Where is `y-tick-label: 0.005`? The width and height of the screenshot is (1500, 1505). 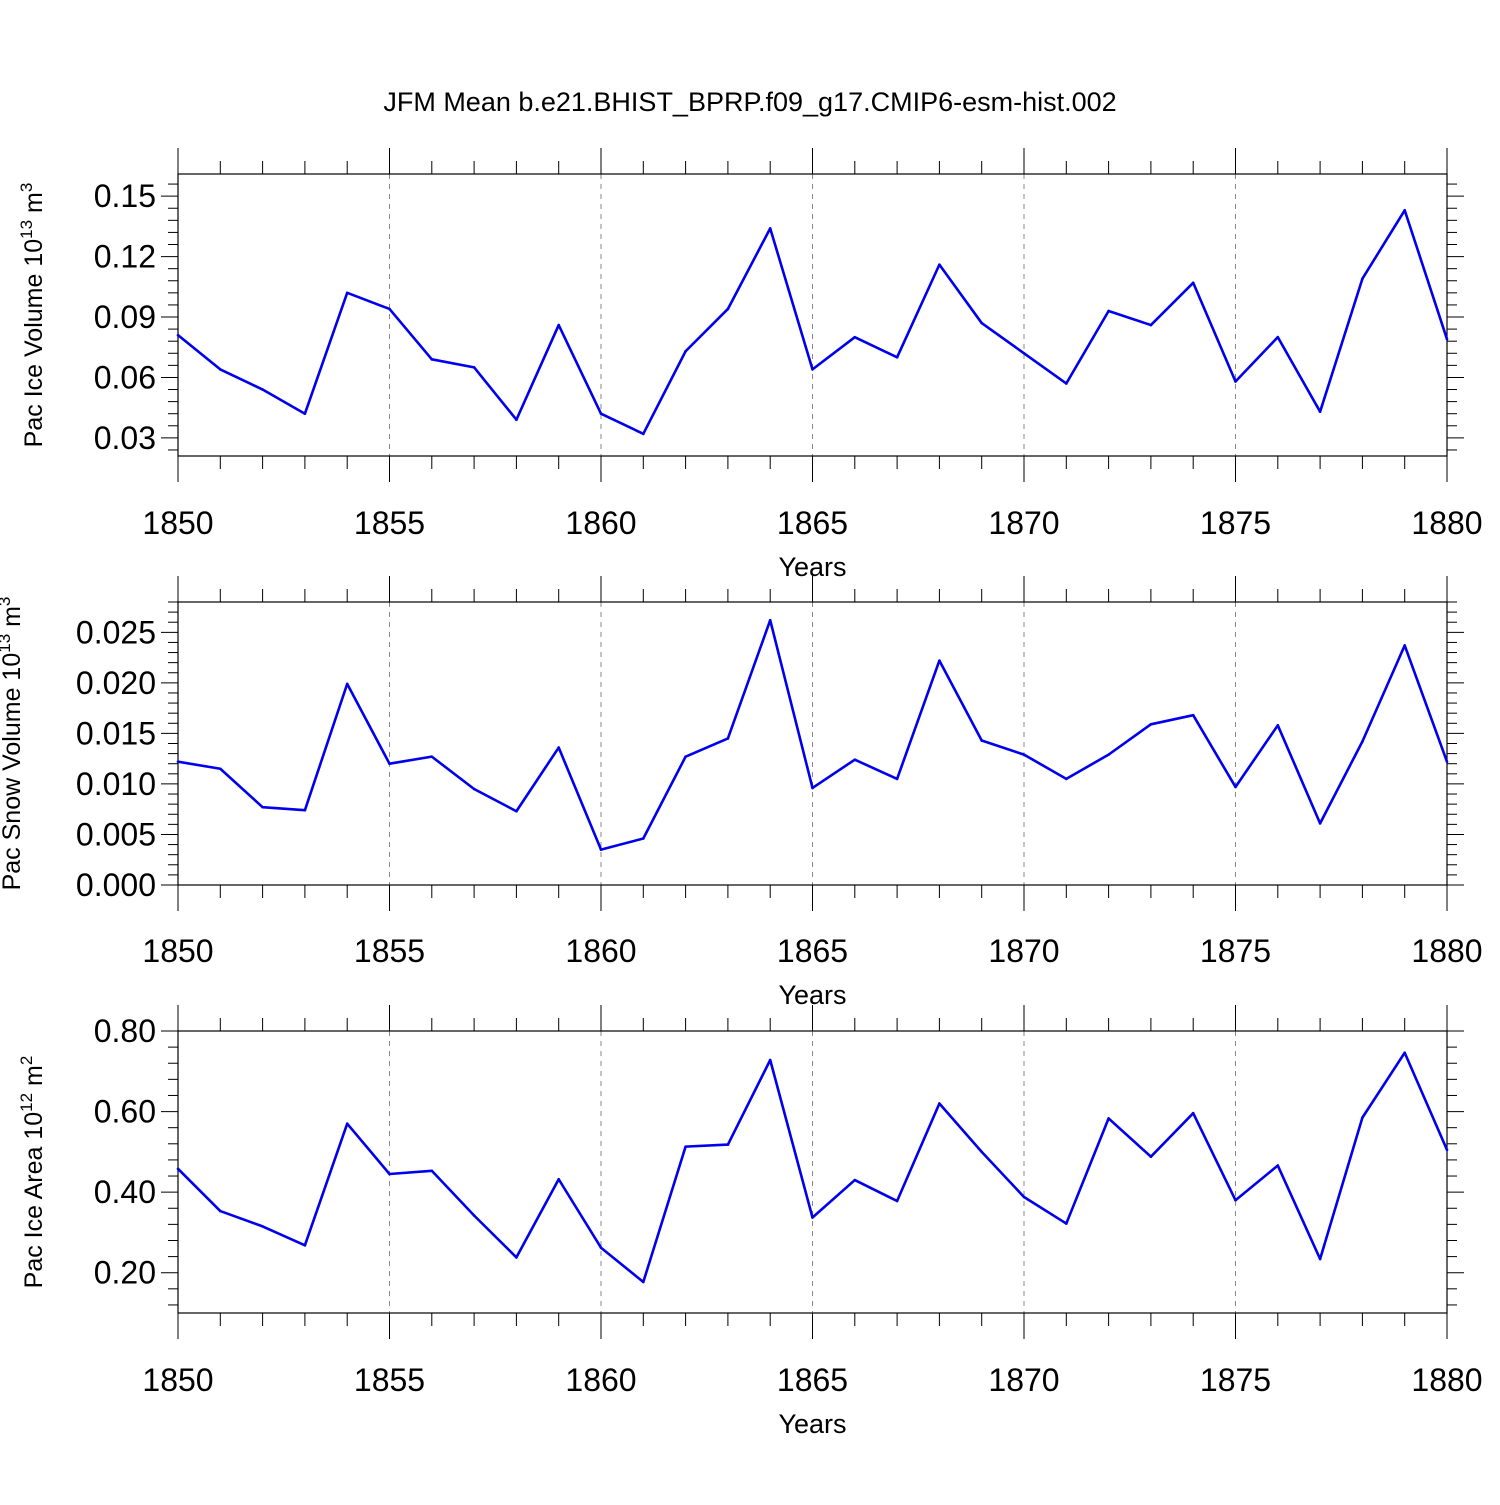
y-tick-label: 0.005 is located at coordinates (116, 834).